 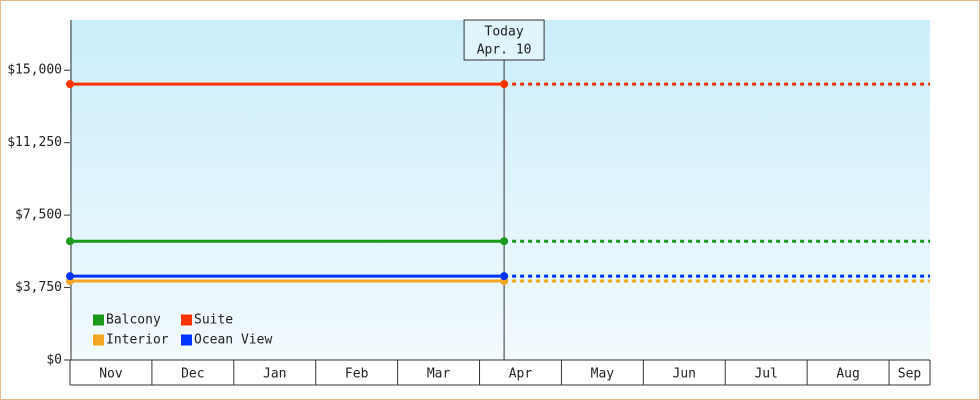 What do you see at coordinates (34, 142) in the screenshot?
I see `y-tick-label: $11,250` at bounding box center [34, 142].